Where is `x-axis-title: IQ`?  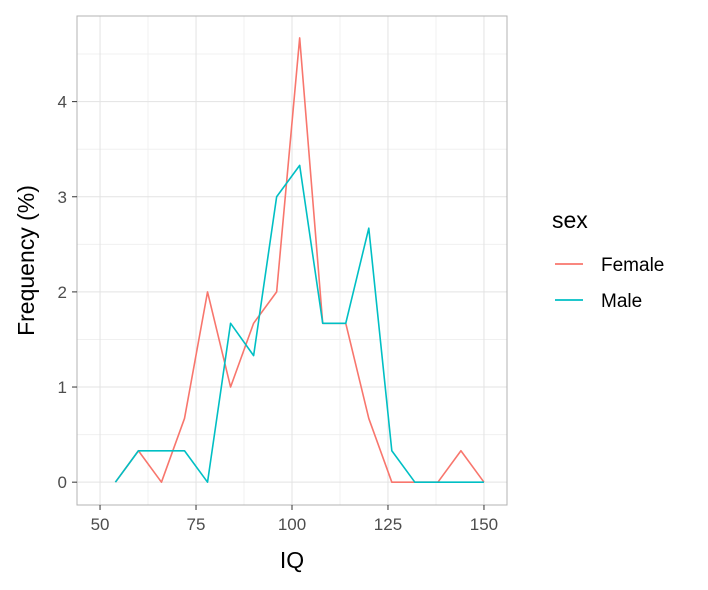
x-axis-title: IQ is located at coordinates (292, 560).